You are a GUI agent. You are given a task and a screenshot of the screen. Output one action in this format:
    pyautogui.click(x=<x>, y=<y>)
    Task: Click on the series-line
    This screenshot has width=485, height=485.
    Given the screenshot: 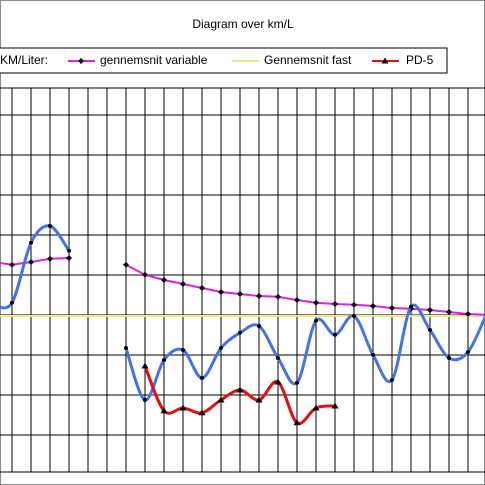 What is the action you would take?
    pyautogui.click(x=305, y=289)
    